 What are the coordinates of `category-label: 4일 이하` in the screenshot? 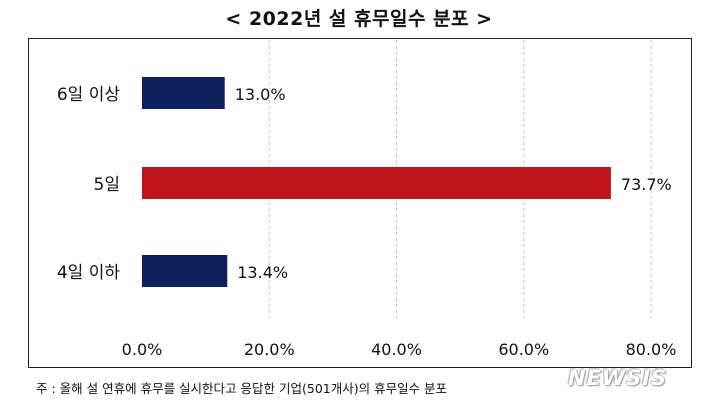 It's located at (88, 273).